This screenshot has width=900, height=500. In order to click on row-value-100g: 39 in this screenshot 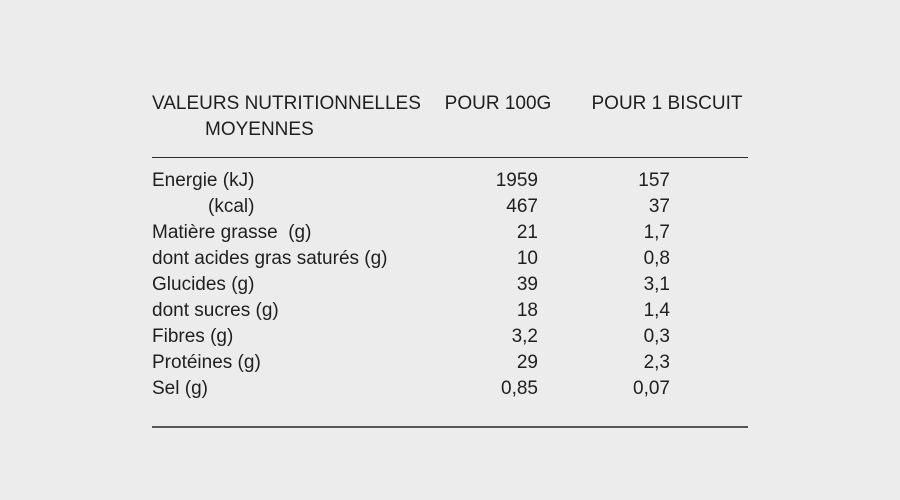, I will do `click(527, 284)`.